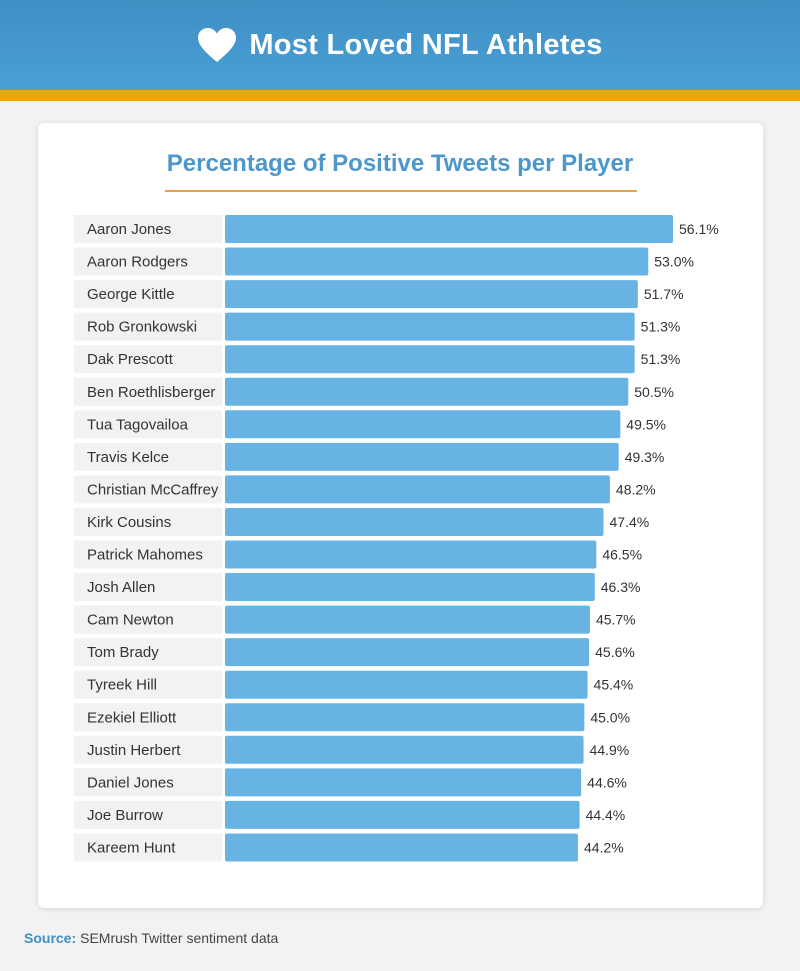 The image size is (800, 971). Describe the element at coordinates (130, 620) in the screenshot. I see `category-label: Cam Newton` at that location.